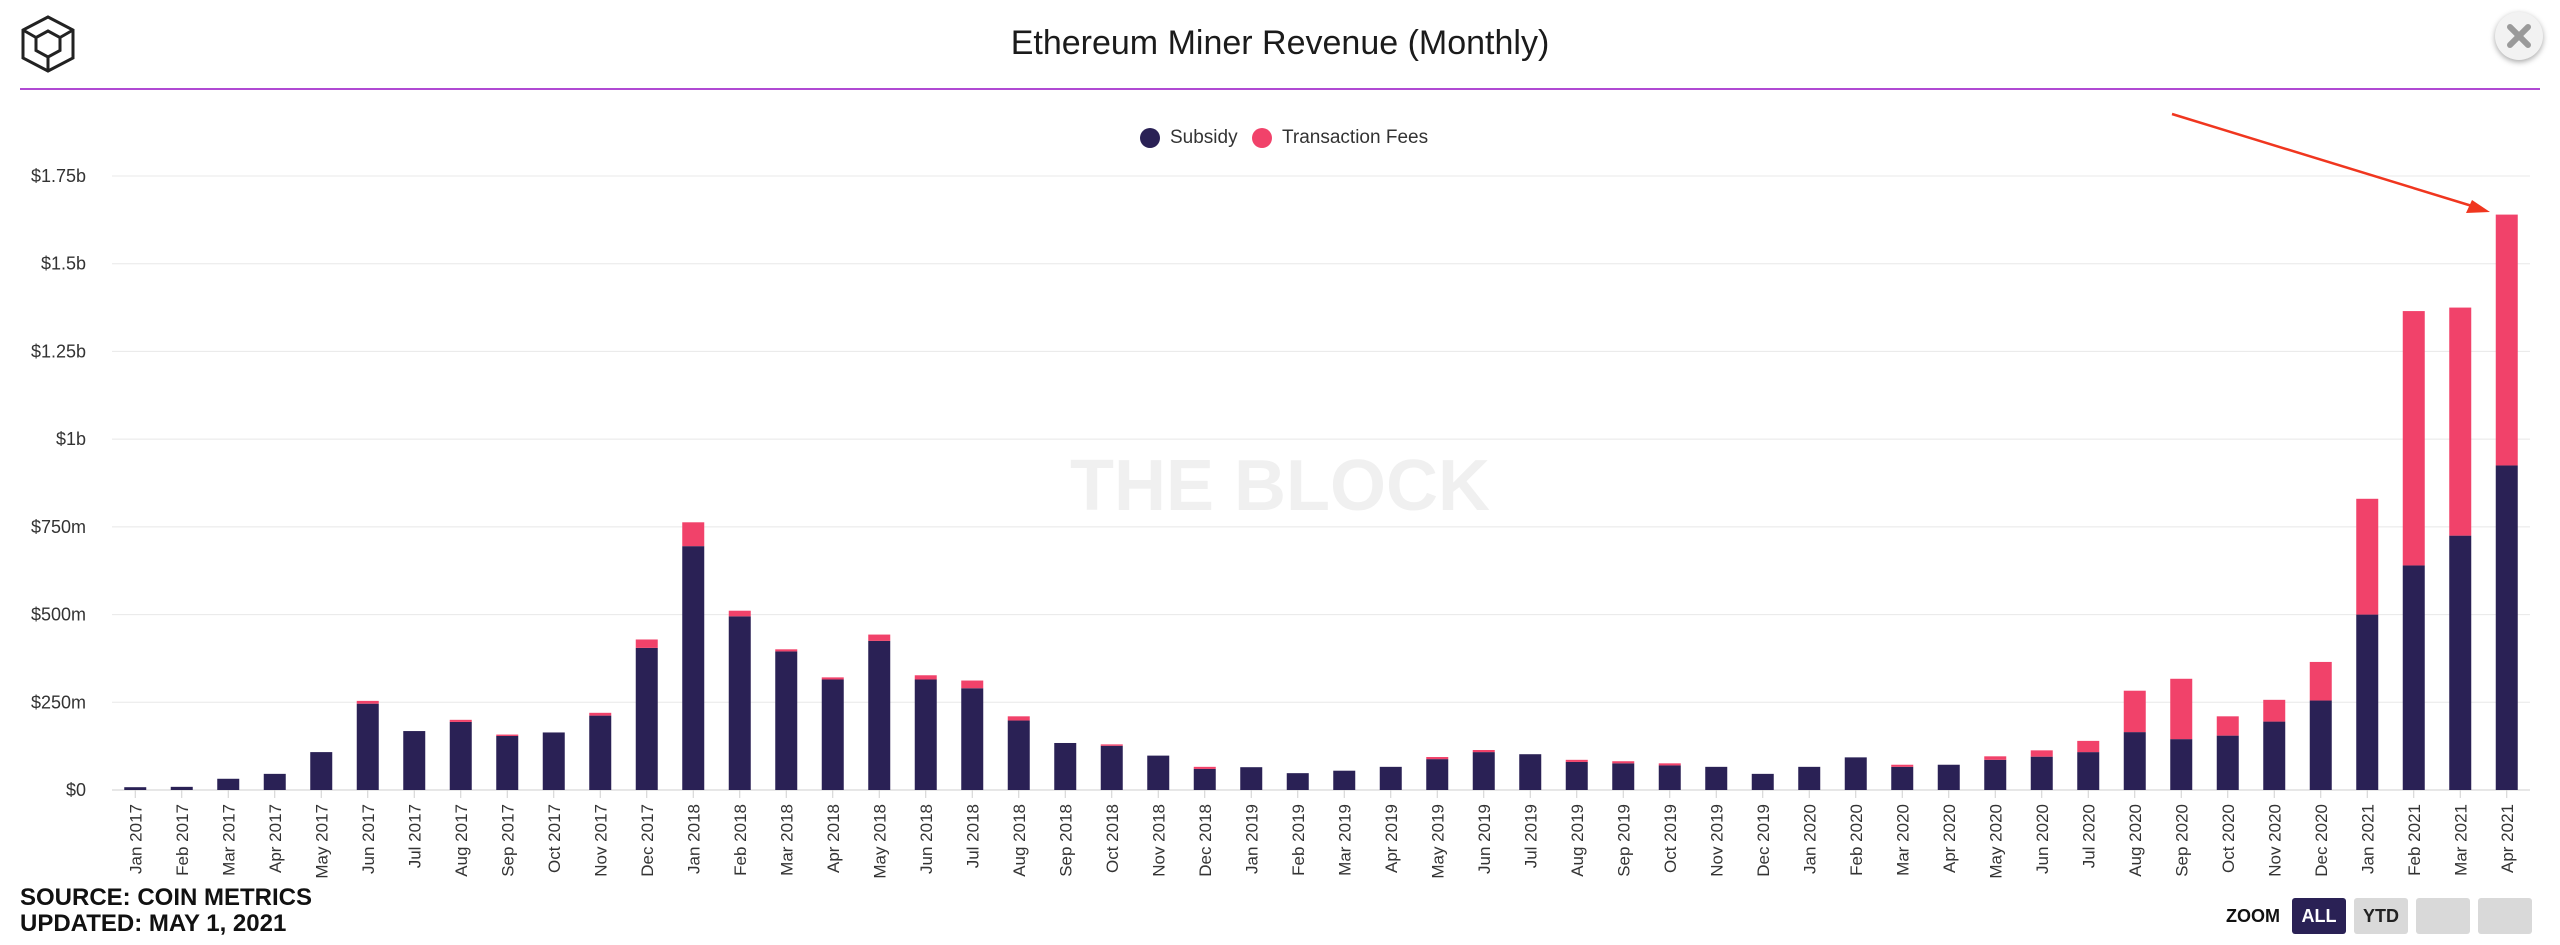 The width and height of the screenshot is (2560, 945). What do you see at coordinates (507, 840) in the screenshot?
I see `x-tick-label: Sep 2017` at bounding box center [507, 840].